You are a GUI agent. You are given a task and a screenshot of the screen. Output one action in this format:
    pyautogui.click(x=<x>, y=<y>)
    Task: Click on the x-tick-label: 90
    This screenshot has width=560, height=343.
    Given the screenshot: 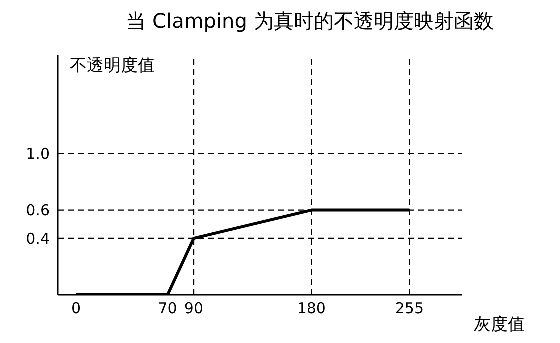 What is the action you would take?
    pyautogui.click(x=194, y=309)
    